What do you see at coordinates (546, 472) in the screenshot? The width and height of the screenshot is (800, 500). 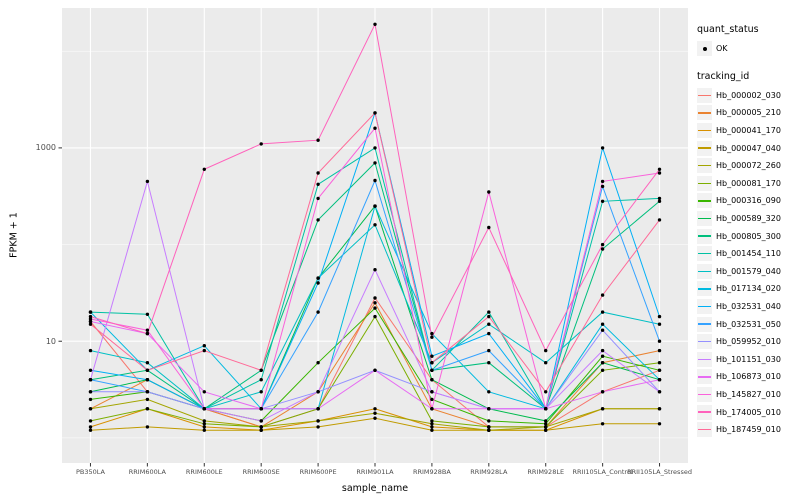 I see `x-tick-label-RRIM928LE: RRIM928LE` at bounding box center [546, 472].